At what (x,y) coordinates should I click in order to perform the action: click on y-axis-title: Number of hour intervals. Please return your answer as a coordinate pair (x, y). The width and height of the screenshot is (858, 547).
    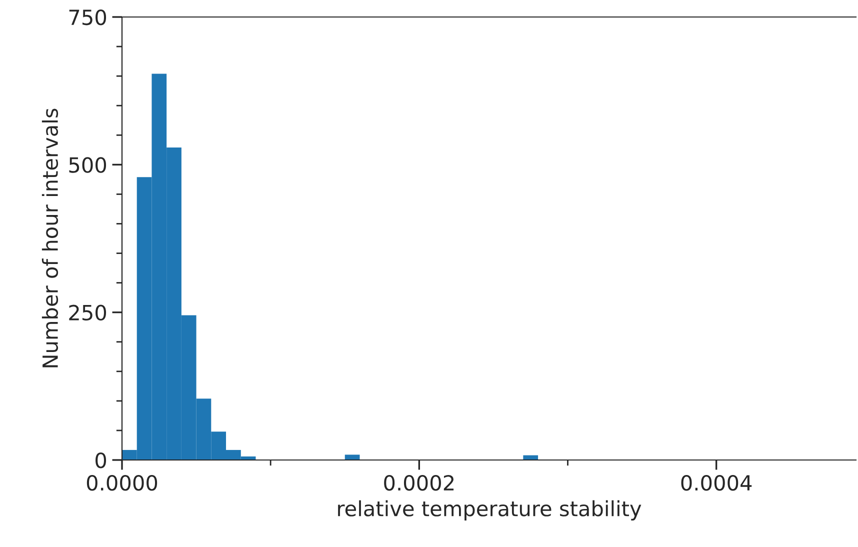
    Looking at the image, I should click on (50, 238).